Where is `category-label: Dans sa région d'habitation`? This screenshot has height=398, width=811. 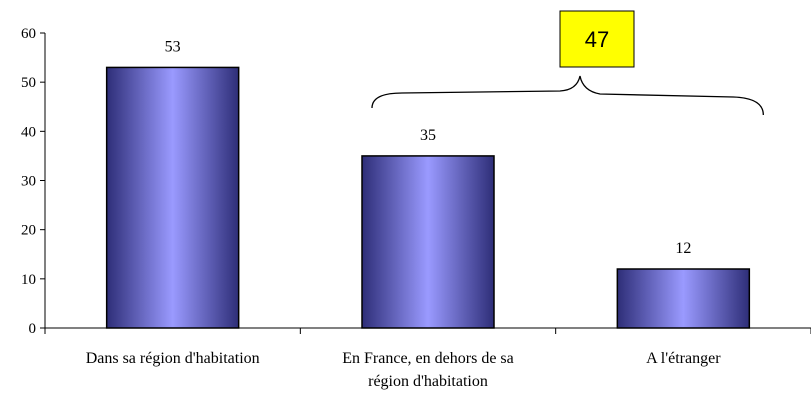
category-label: Dans sa région d'habitation is located at coordinates (173, 358).